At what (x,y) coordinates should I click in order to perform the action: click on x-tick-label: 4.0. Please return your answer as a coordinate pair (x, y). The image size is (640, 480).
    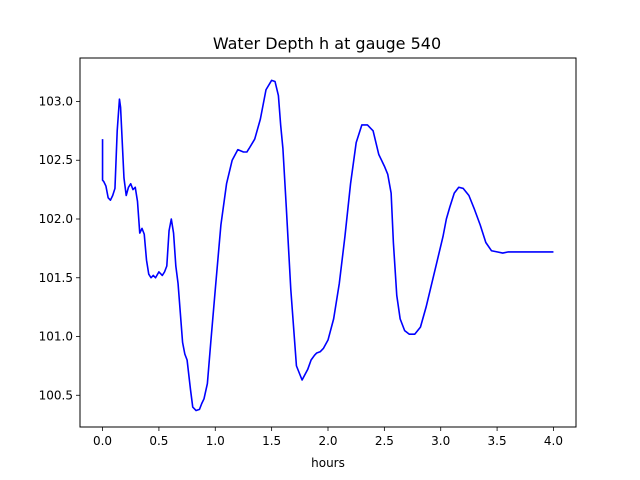
    Looking at the image, I should click on (553, 441).